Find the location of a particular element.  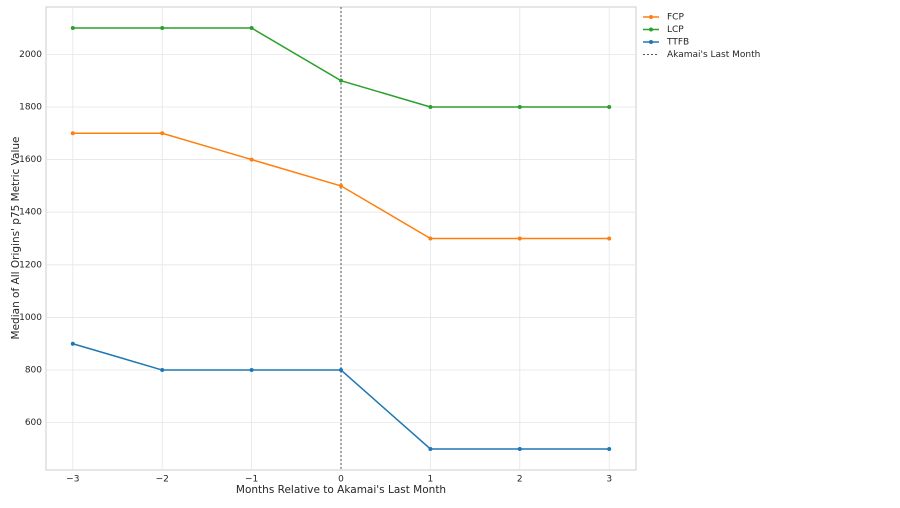

x-tick-label: 3 is located at coordinates (609, 480).